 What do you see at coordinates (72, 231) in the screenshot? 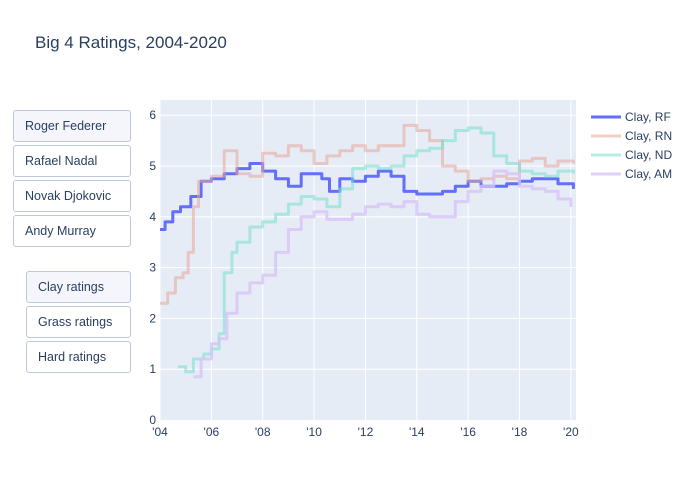
I see `player-button-murray: Andy Murray` at bounding box center [72, 231].